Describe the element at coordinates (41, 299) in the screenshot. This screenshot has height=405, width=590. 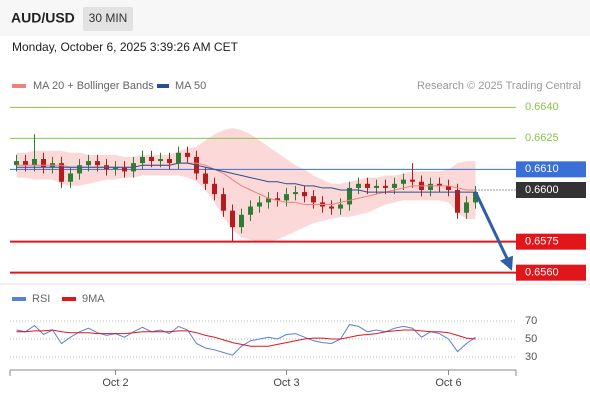
I see `legend-label: RSI` at that location.